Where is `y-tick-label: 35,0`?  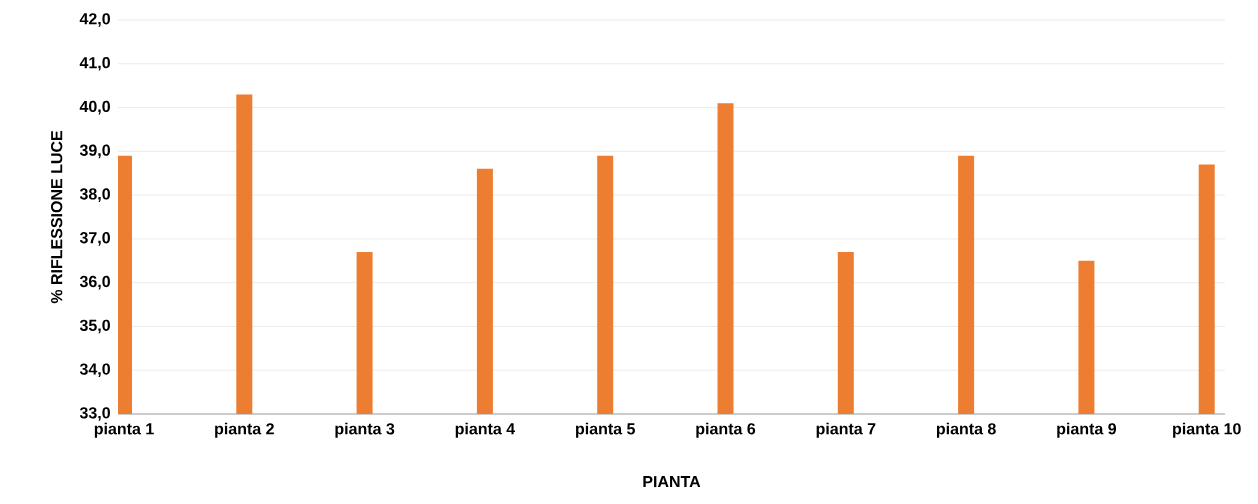
y-tick-label: 35,0 is located at coordinates (94, 326).